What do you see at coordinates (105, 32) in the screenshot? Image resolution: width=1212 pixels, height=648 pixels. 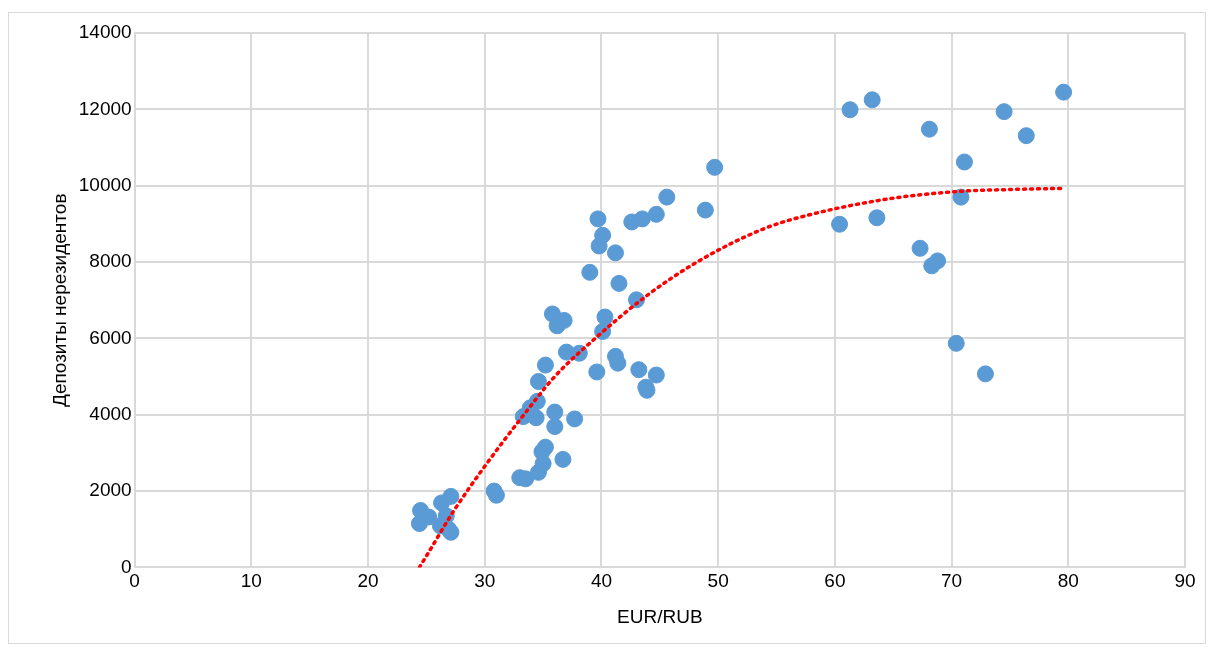 I see `y-tick-label: 14000` at bounding box center [105, 32].